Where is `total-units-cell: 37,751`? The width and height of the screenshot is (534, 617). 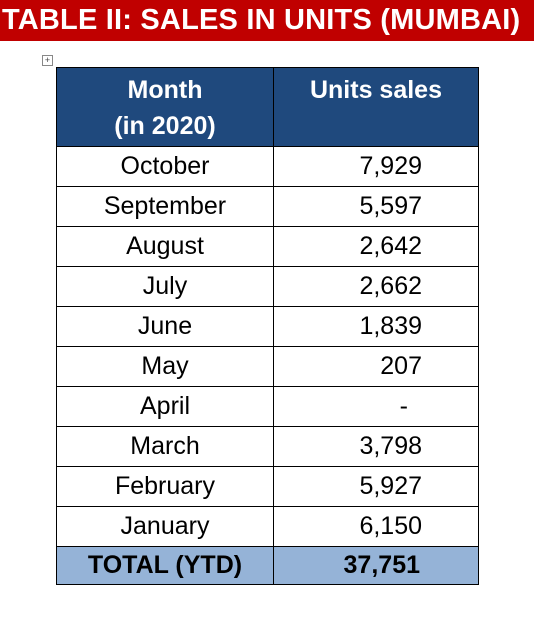
total-units-cell: 37,751 is located at coordinates (376, 565).